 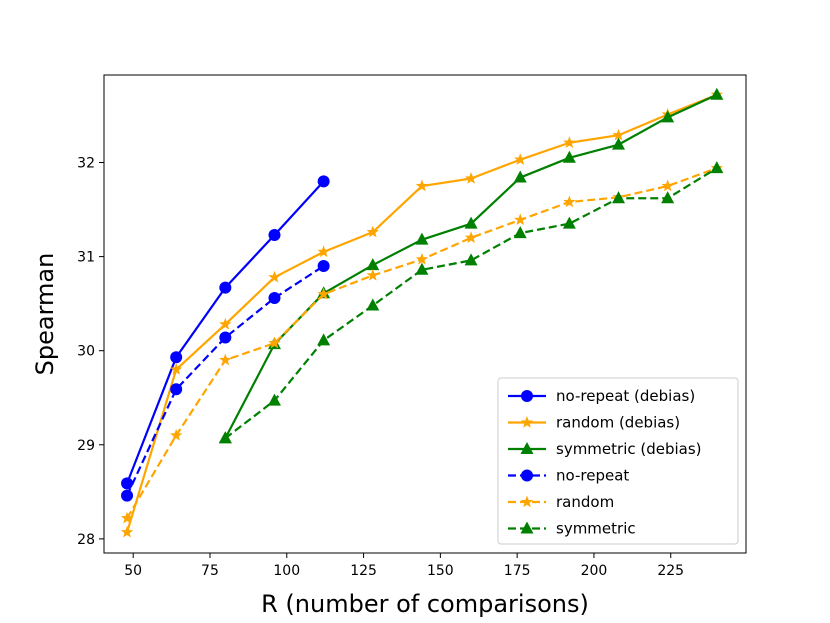 I want to click on legend-label: random, so click(x=585, y=502).